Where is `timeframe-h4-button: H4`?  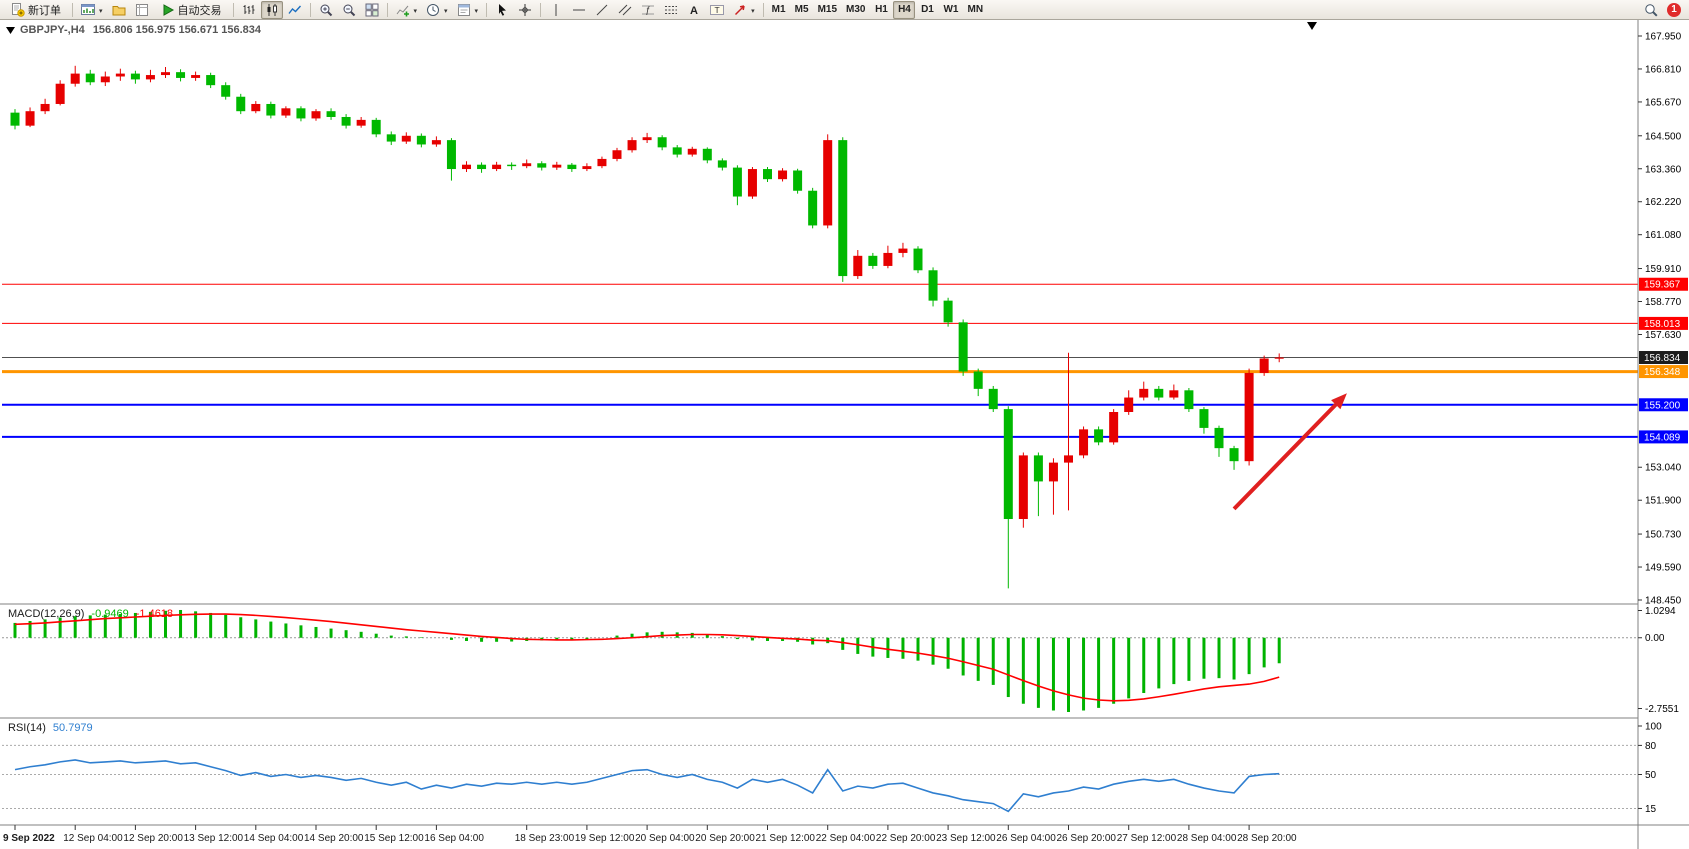 timeframe-h4-button: H4 is located at coordinates (904, 9).